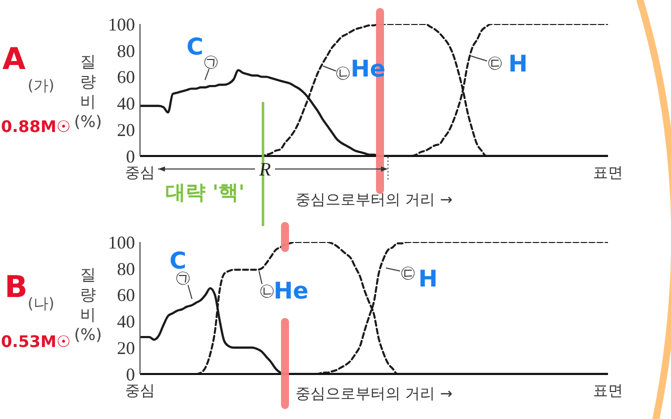 The image size is (671, 419). Describe the element at coordinates (36, 126) in the screenshot. I see `text: 0.88M☉` at that location.